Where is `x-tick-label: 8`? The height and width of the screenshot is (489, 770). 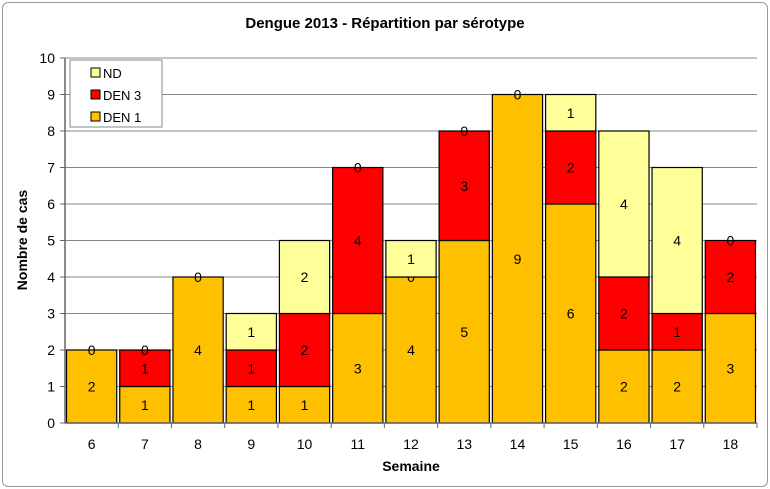 x-tick-label: 8 is located at coordinates (198, 444).